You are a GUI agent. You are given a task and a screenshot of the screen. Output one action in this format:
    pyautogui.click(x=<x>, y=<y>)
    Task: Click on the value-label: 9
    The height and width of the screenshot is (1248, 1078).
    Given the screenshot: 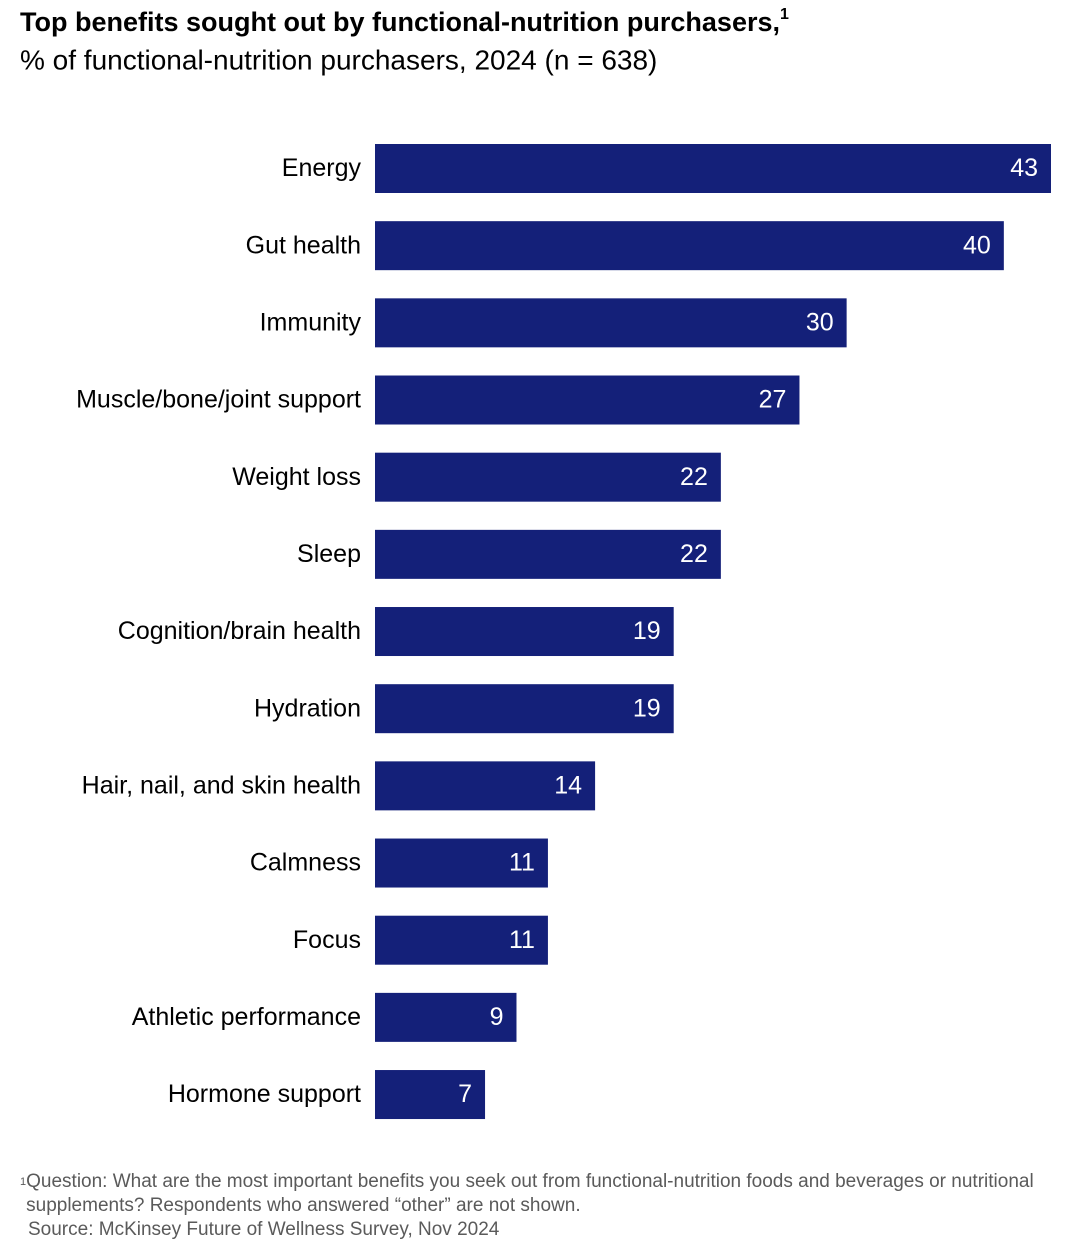 What is the action you would take?
    pyautogui.click(x=497, y=1017)
    